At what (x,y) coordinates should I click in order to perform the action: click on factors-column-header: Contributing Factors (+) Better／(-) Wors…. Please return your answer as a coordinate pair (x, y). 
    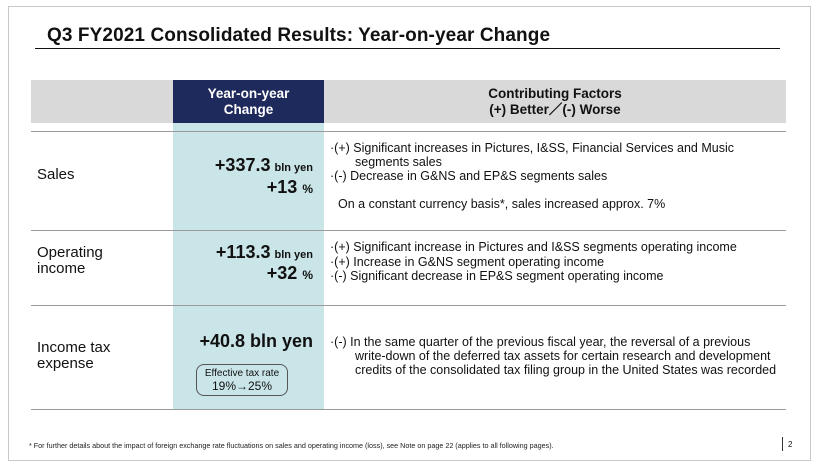
    Looking at the image, I should click on (555, 101).